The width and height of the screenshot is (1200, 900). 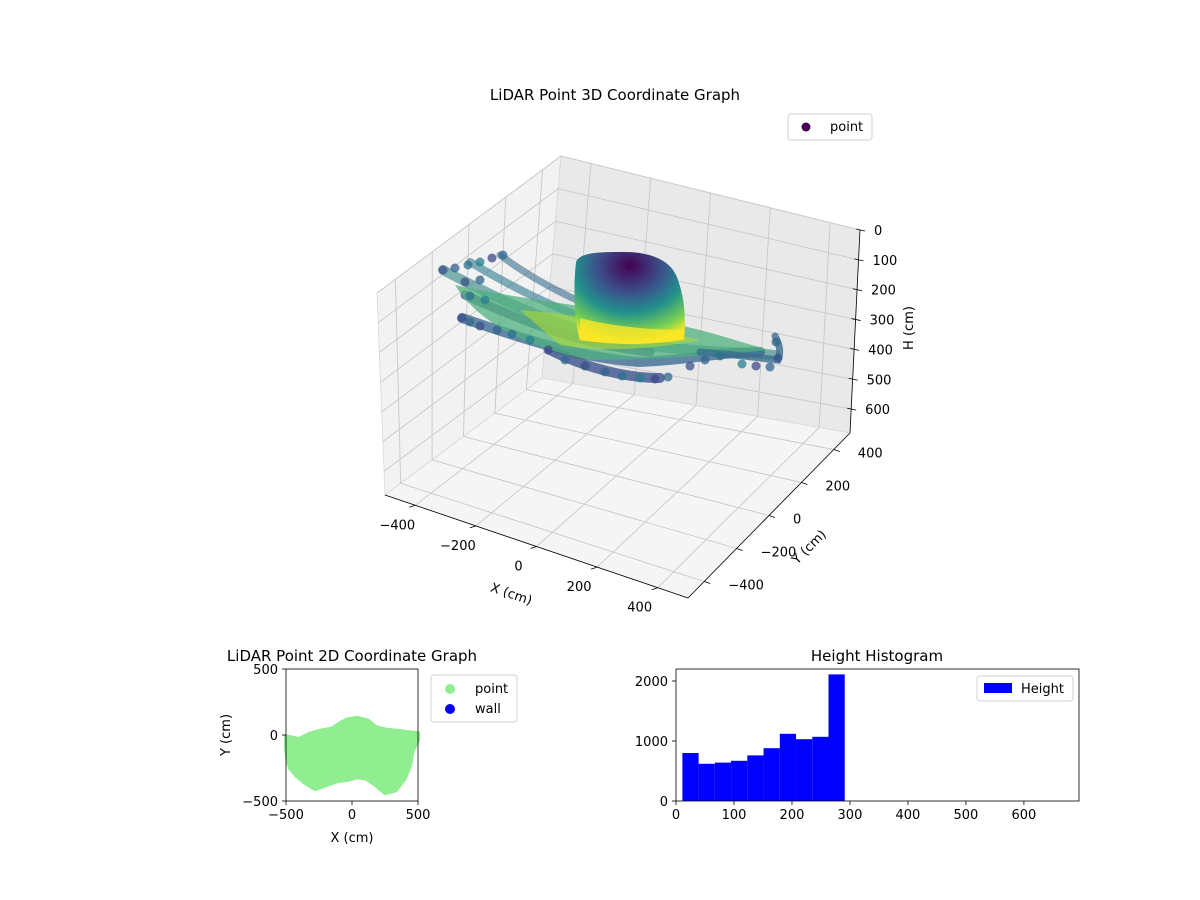 I want to click on z-tick-label: 0, so click(x=878, y=231).